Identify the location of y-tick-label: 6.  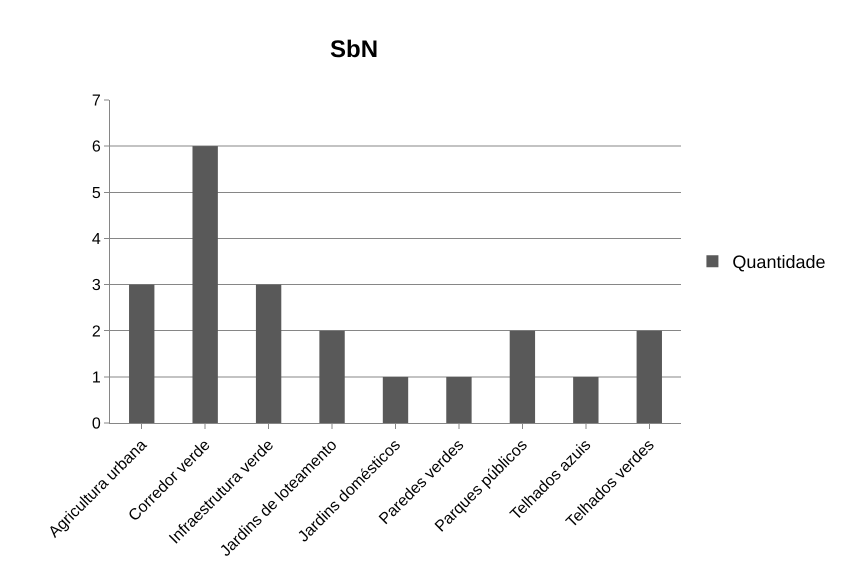
(96, 147).